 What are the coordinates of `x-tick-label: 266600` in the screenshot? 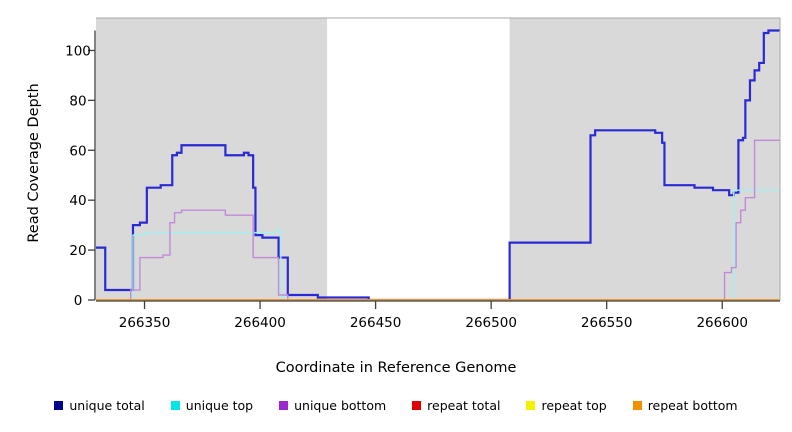 It's located at (722, 323).